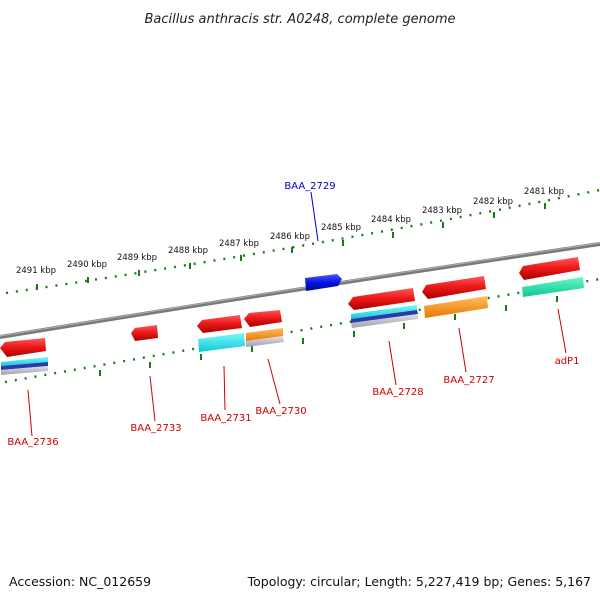 Image resolution: width=600 pixels, height=600 pixels. Describe the element at coordinates (155, 428) in the screenshot. I see `gene-label-baa-2733: BAA_2733` at that location.